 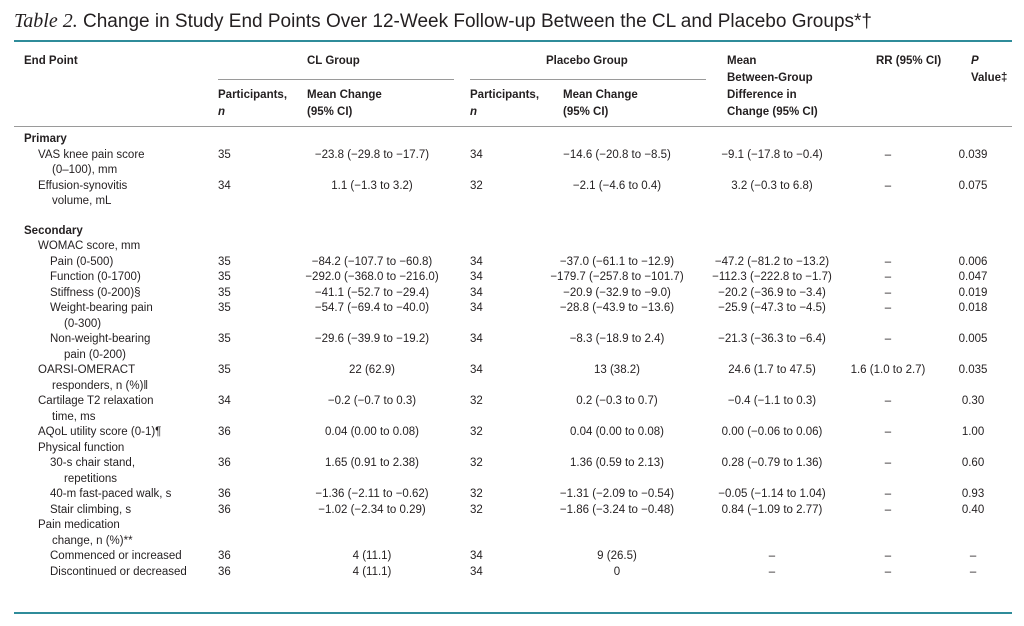 What do you see at coordinates (617, 308) in the screenshot?
I see `pl-mean-cell: −28.8 (−43.9 to −13.6)` at bounding box center [617, 308].